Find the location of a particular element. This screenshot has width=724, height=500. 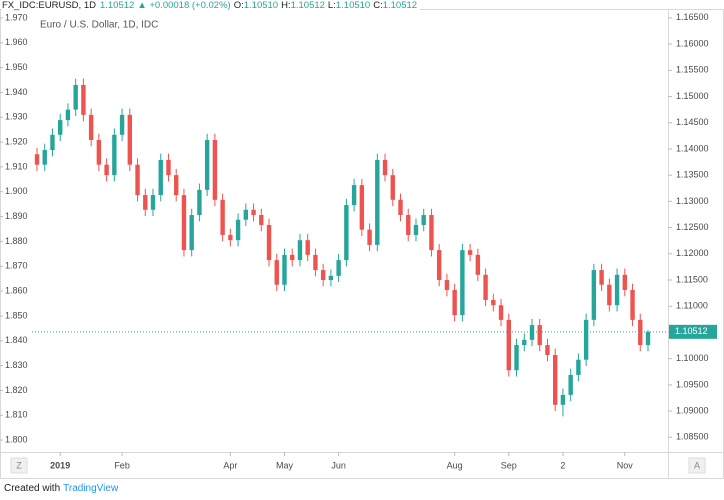

x-tick-label: Aug is located at coordinates (455, 465).